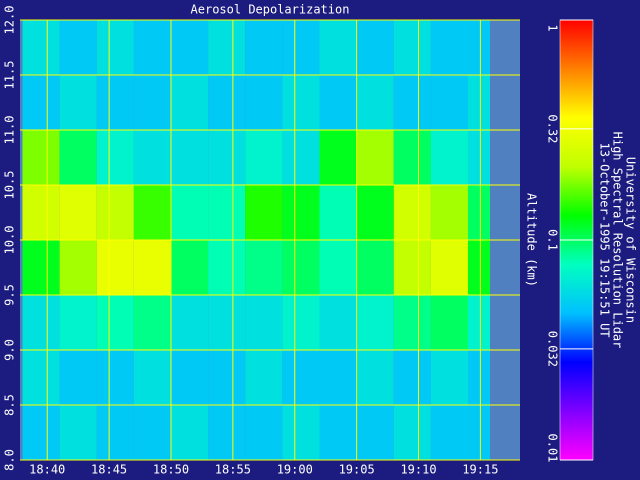  Describe the element at coordinates (553, 349) in the screenshot. I see `colorbar-tick-label: 0.032` at that location.